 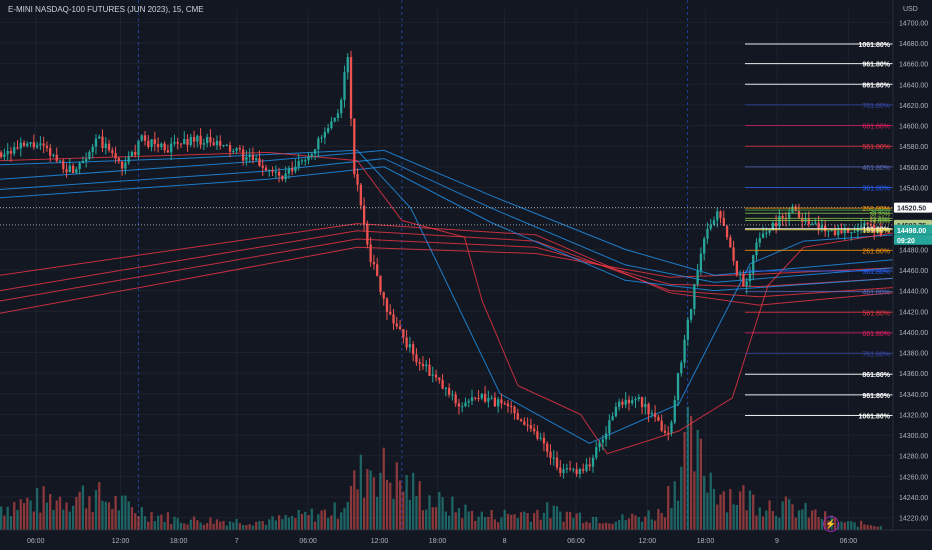 I want to click on price-label-0: 14520.50, so click(x=911, y=209).